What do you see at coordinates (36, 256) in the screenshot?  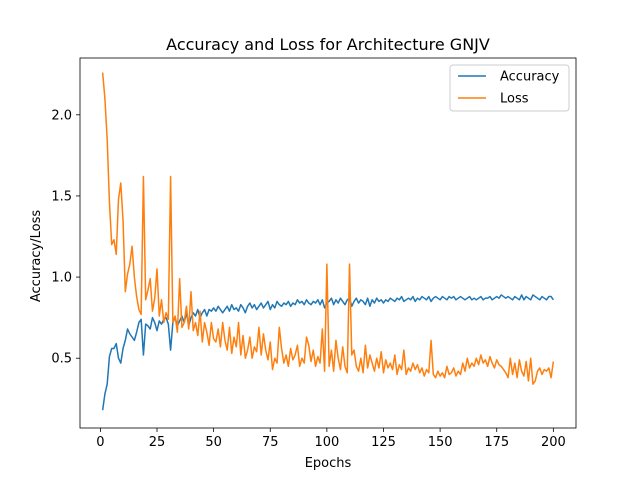 I see `y-axis-title: Accuracy/Loss` at bounding box center [36, 256].